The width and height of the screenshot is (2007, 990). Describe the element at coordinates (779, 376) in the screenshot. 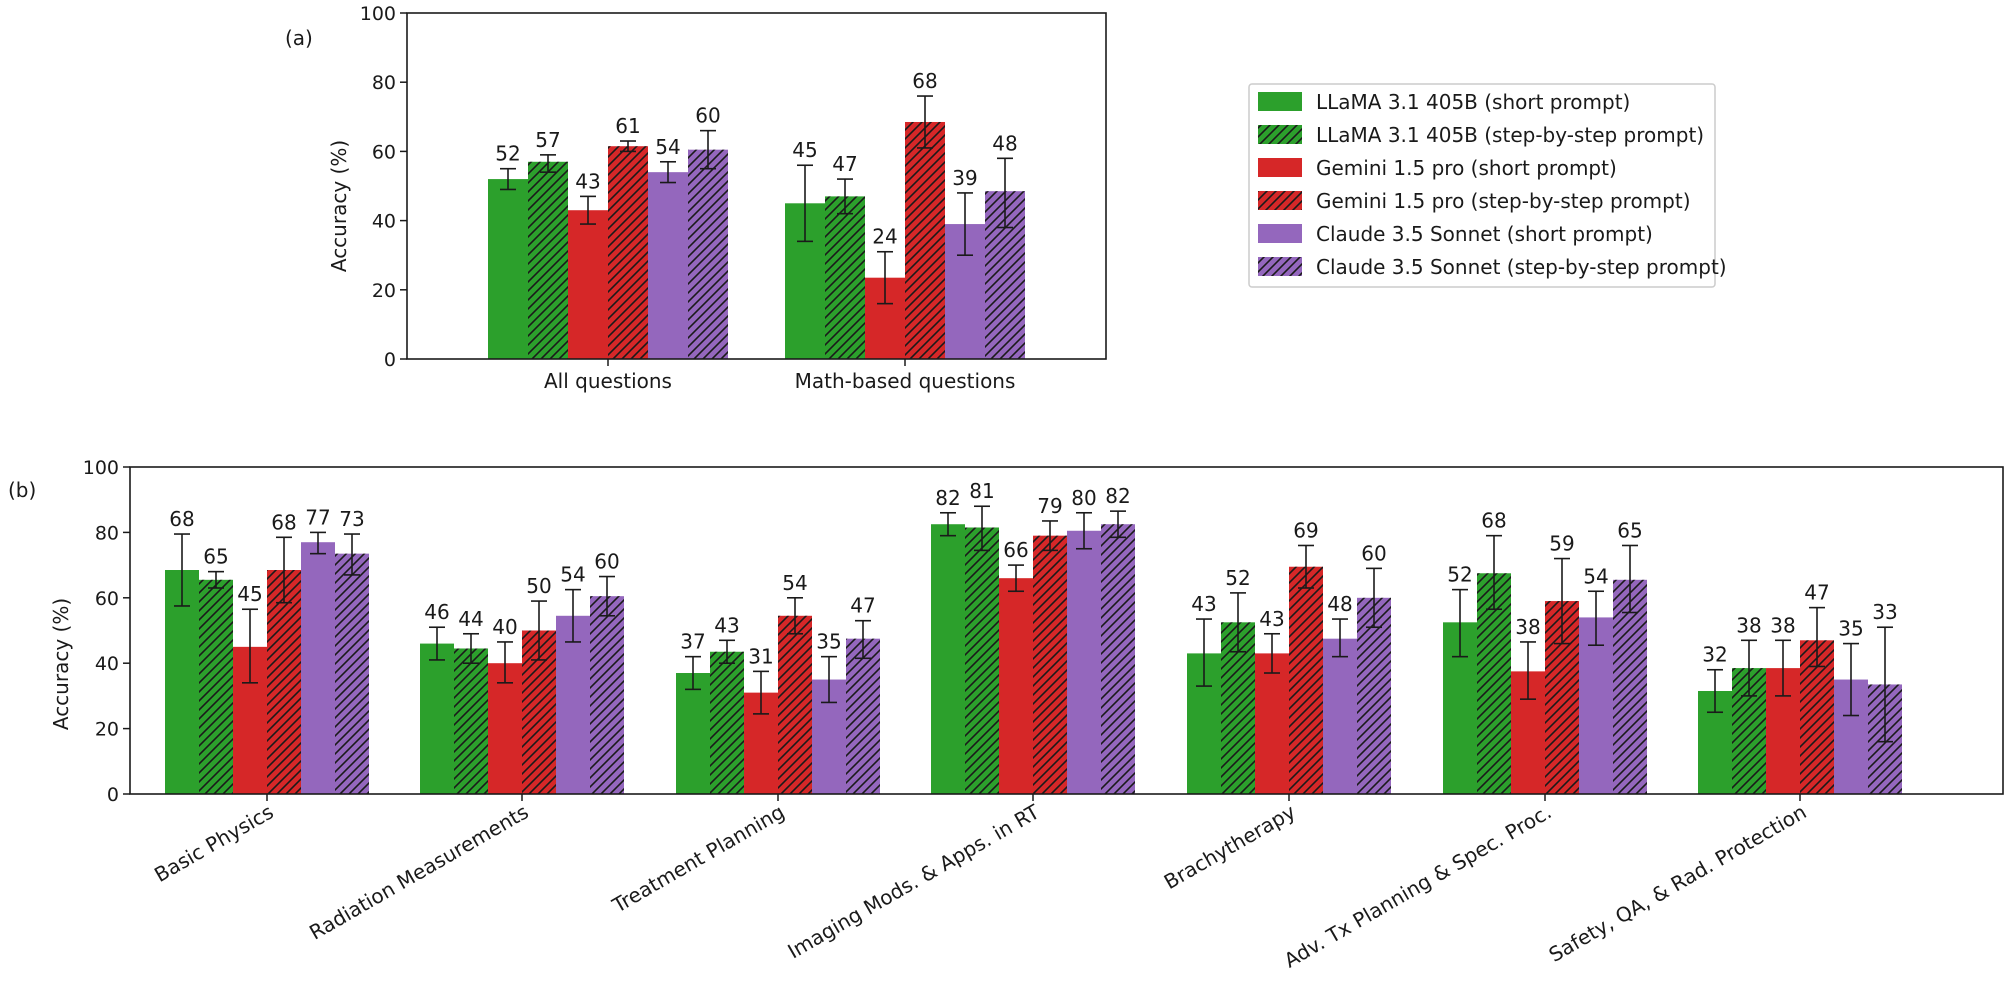

I see `panel-a-x-axis: All questions Math-based questions` at that location.